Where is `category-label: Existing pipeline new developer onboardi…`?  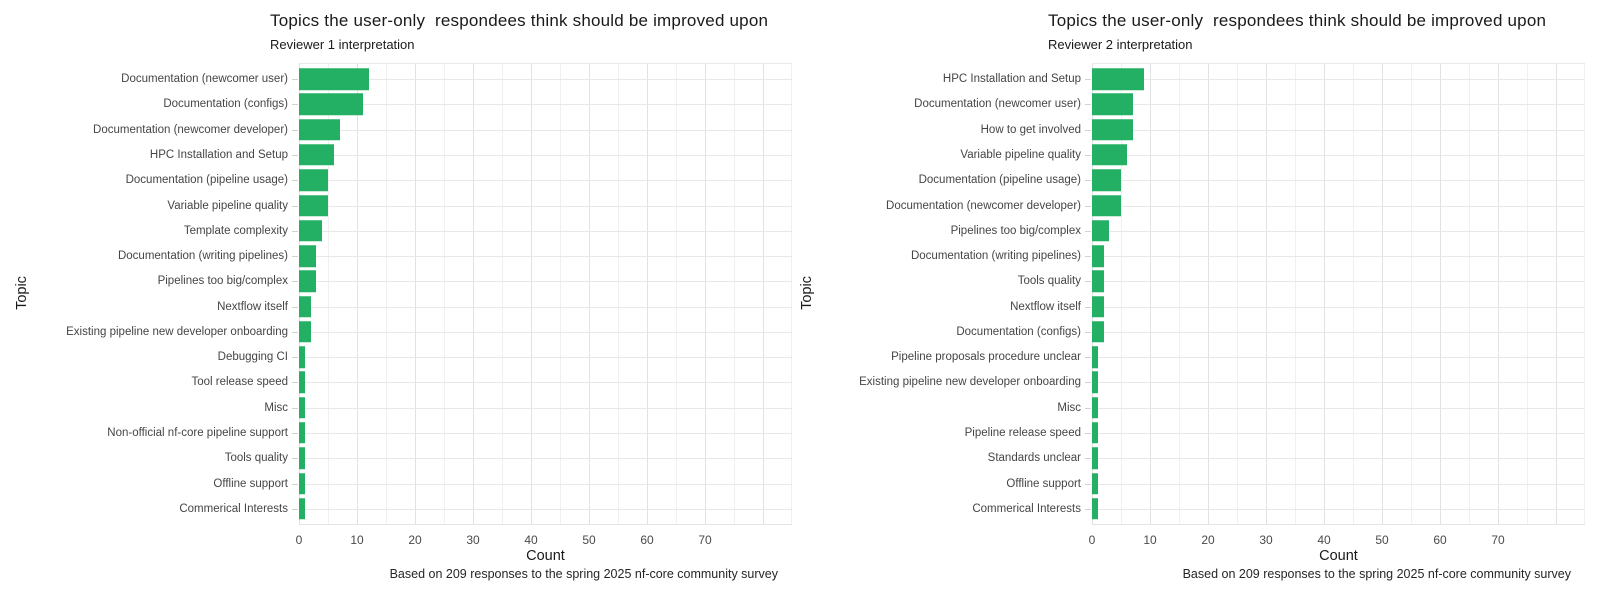
category-label: Existing pipeline new developer onboardi… is located at coordinates (970, 382).